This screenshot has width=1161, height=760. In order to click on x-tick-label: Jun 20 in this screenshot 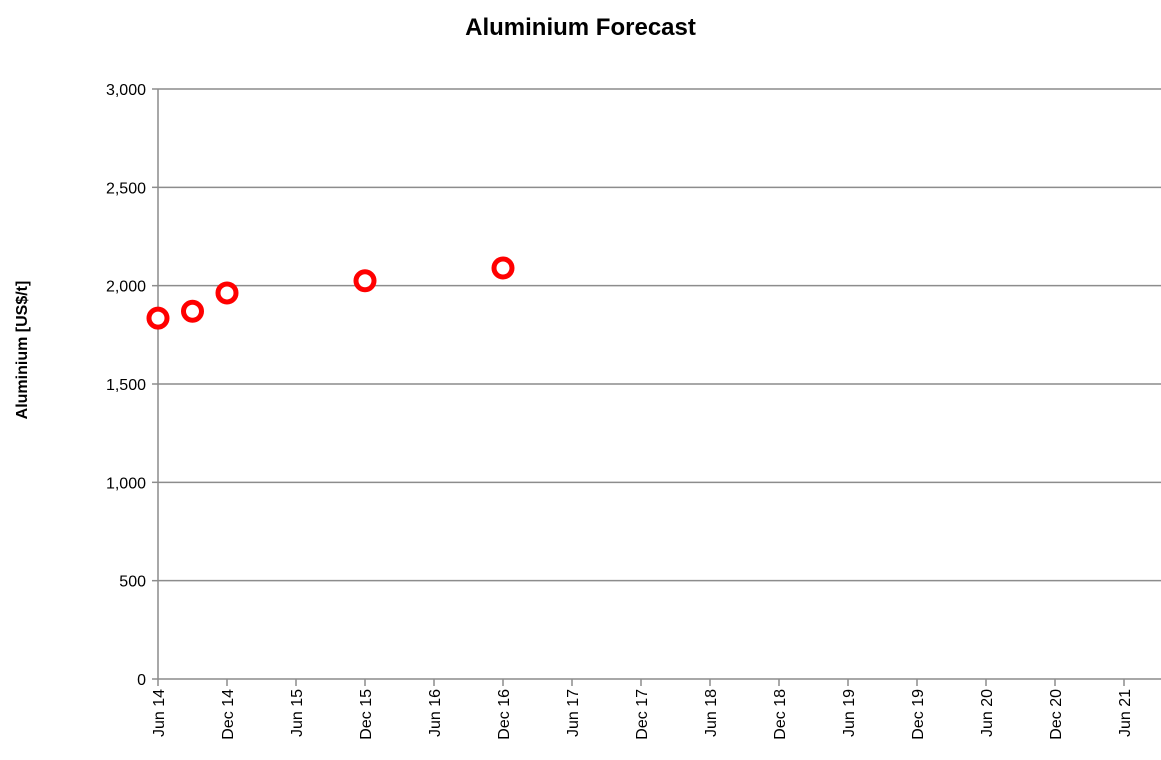, I will do `click(987, 713)`.